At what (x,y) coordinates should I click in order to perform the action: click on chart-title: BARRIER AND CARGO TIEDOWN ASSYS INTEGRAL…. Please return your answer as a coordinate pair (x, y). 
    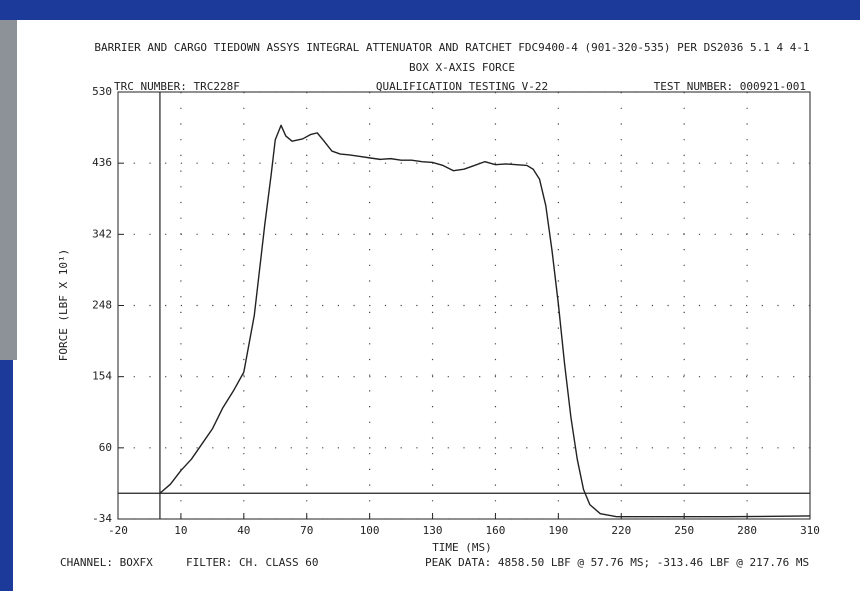
    Looking at the image, I should click on (451, 47).